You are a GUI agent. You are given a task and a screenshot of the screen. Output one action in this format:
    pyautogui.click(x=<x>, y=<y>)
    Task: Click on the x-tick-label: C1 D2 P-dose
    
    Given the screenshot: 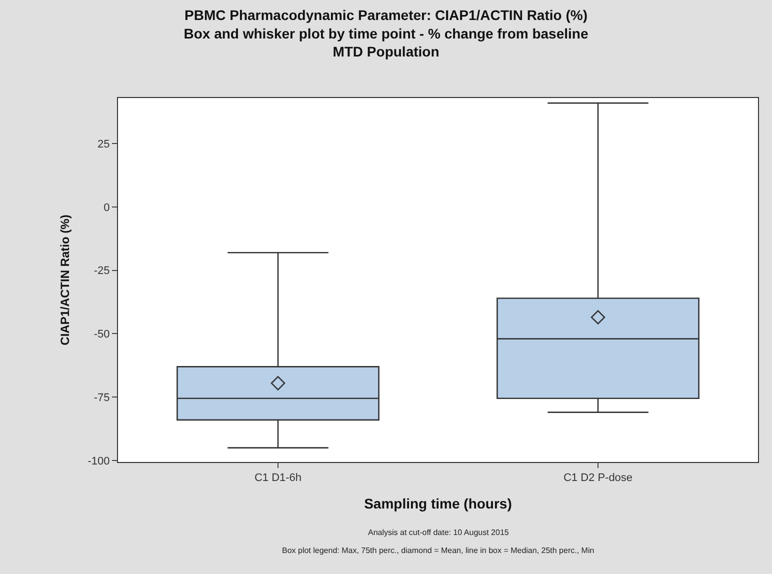 What is the action you would take?
    pyautogui.click(x=598, y=478)
    